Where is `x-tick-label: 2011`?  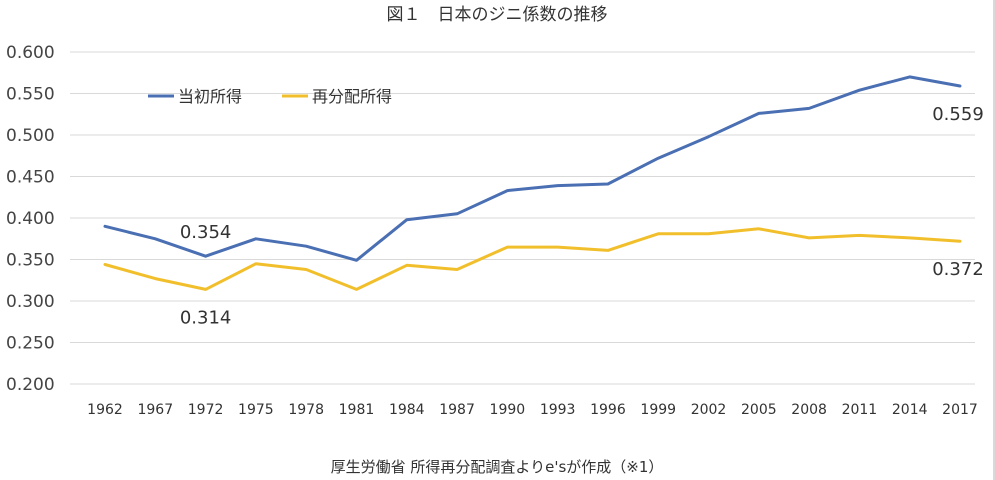
x-tick-label: 2011 is located at coordinates (860, 410).